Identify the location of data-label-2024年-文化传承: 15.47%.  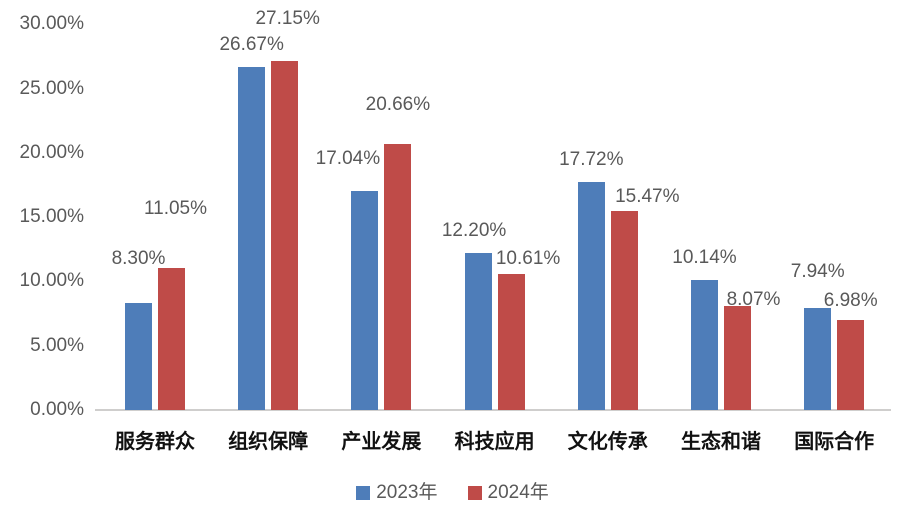
(647, 197).